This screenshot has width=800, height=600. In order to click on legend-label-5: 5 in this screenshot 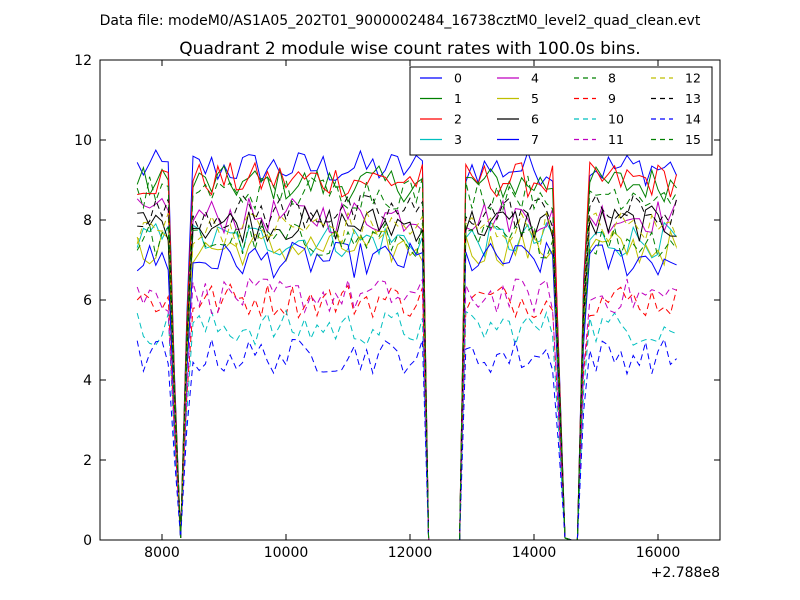, I will do `click(535, 98)`.